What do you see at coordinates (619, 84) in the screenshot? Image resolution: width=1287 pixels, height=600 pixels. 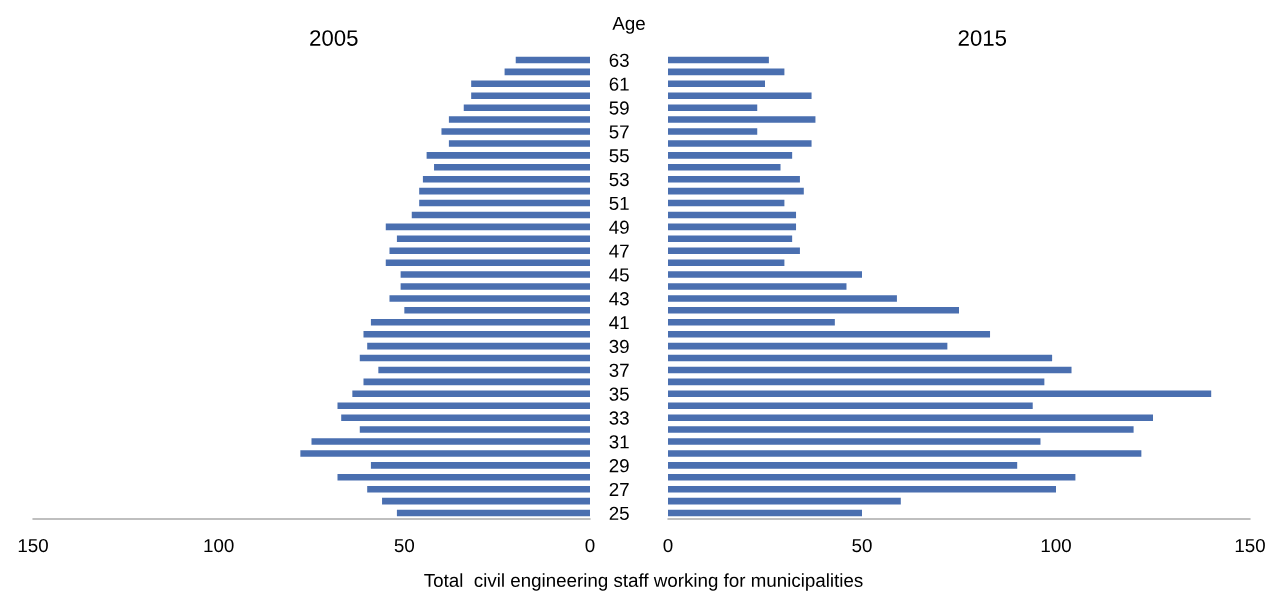 I see `y-tick-label: 61` at bounding box center [619, 84].